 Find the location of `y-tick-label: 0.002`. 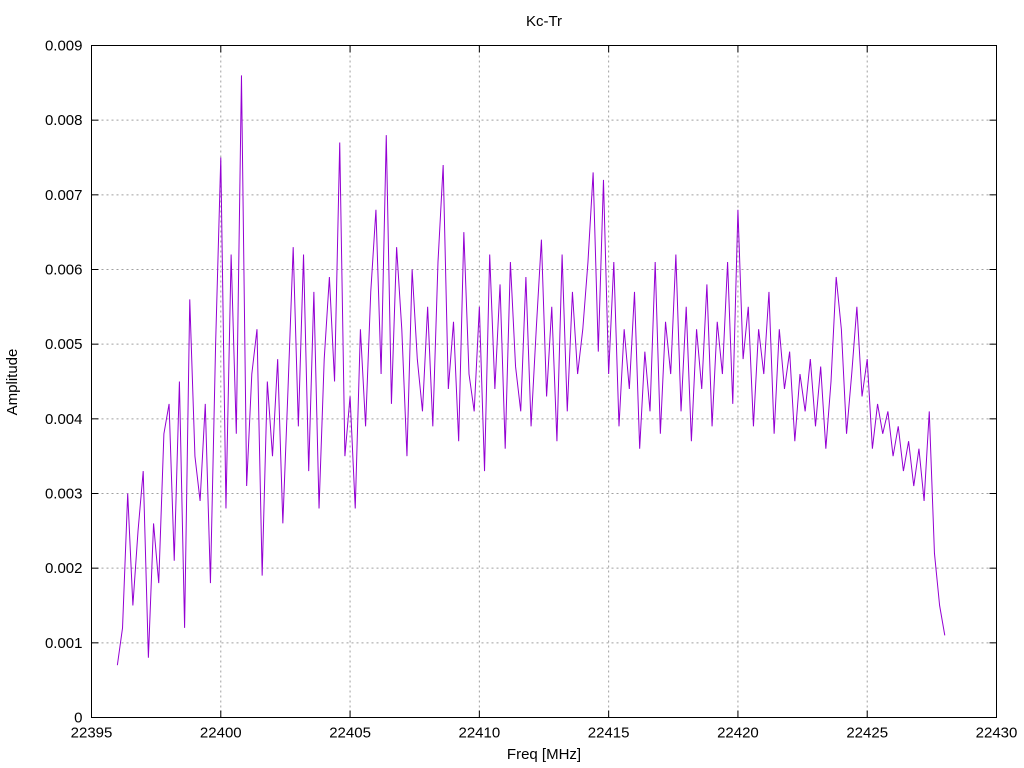

y-tick-label: 0.002 is located at coordinates (64, 568).